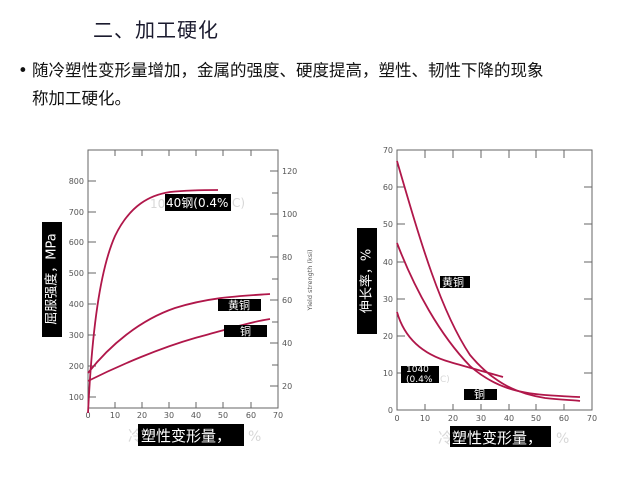 The width and height of the screenshot is (640, 480). I want to click on curve-brass-elongation, so click(488, 281).